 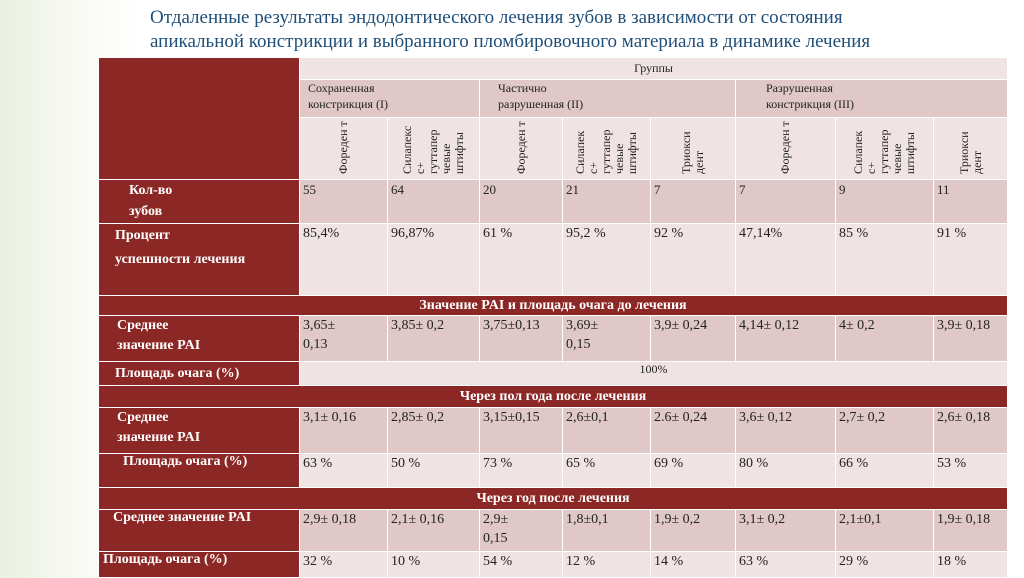 I want to click on pai-cell: 3,15±0,15, so click(x=521, y=430).